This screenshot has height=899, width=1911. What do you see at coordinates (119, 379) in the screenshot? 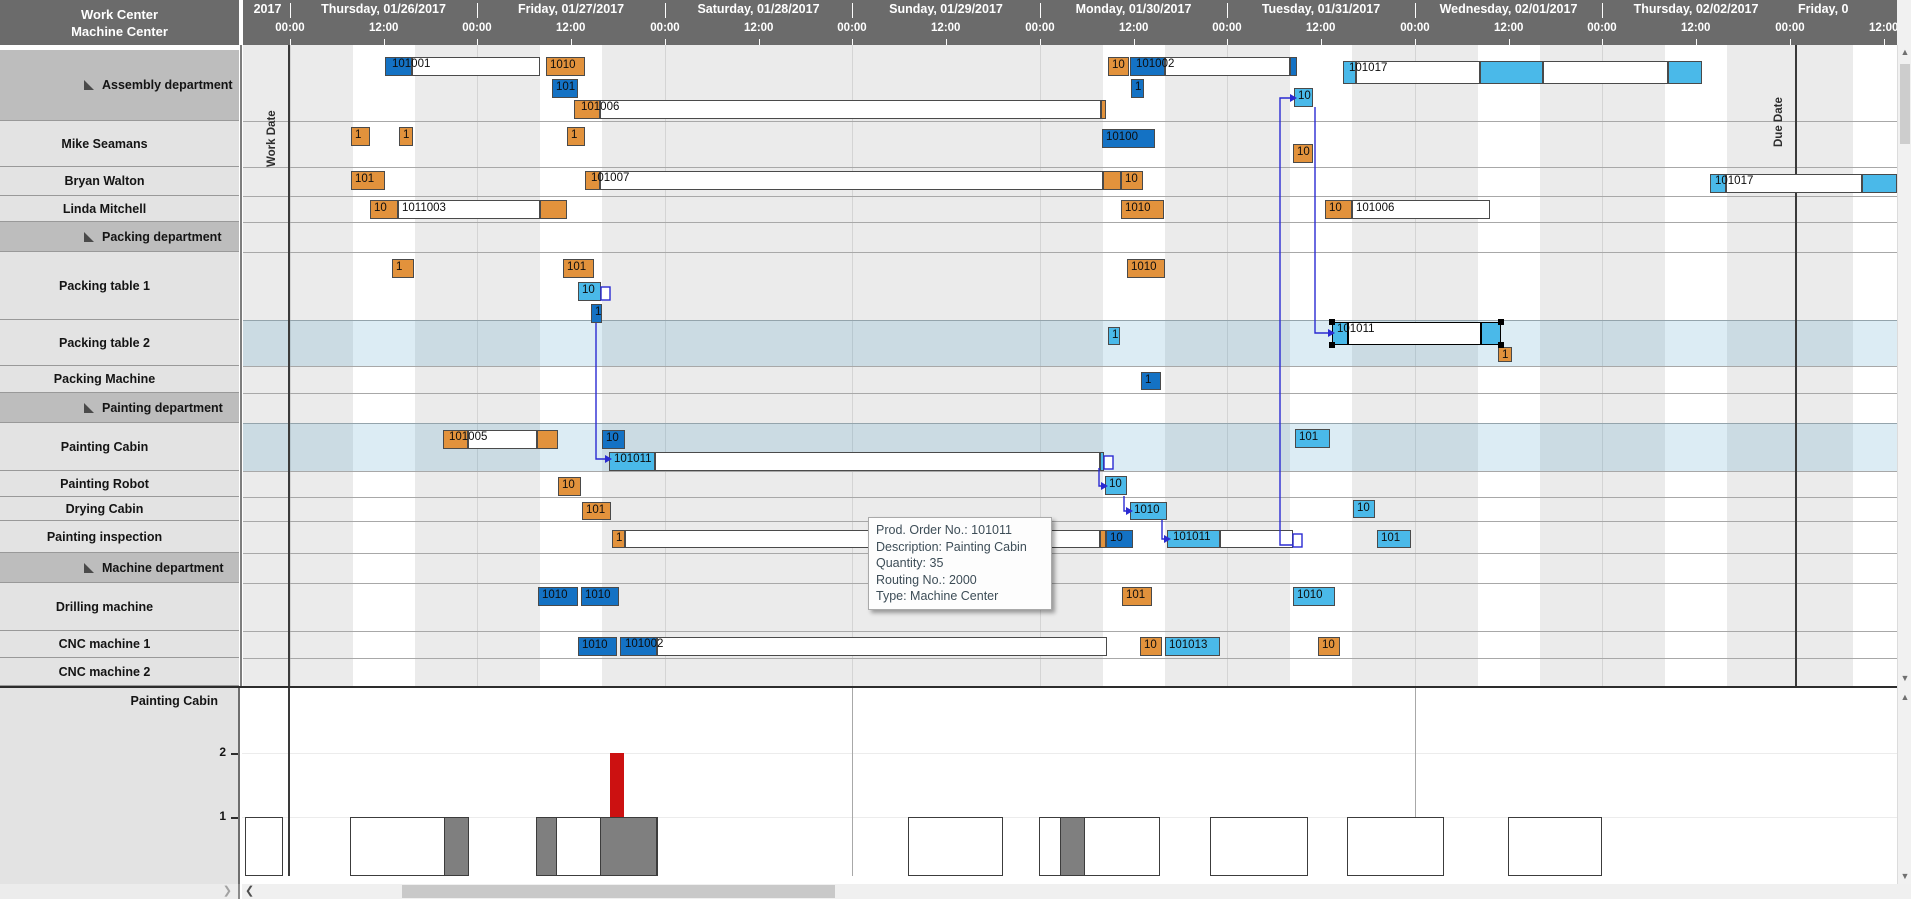
I see `sidebar-row-packing-machine: Packing Machine` at bounding box center [119, 379].